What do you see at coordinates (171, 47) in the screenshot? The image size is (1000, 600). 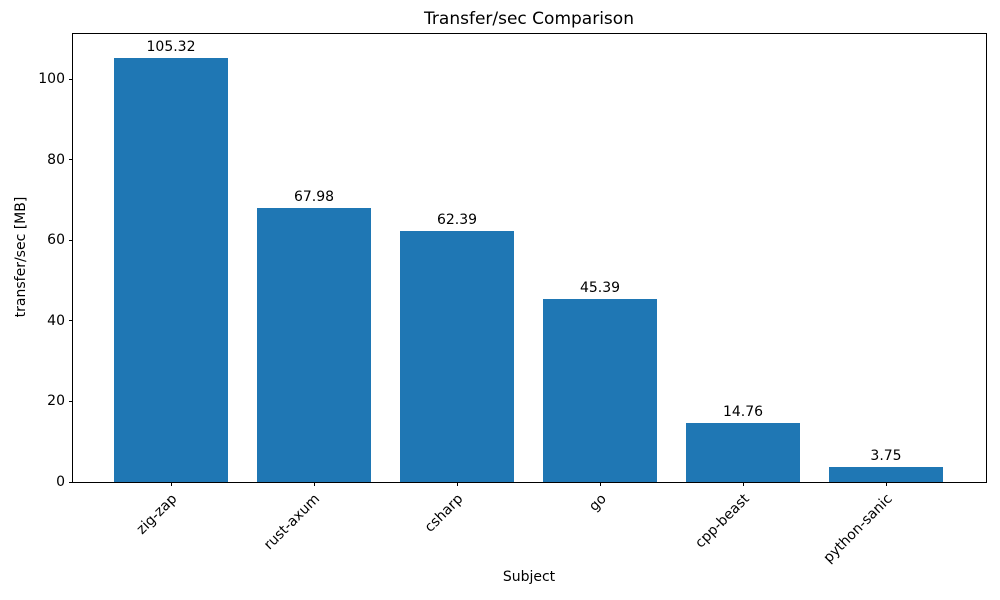 I see `bar-value-label: 105.32` at bounding box center [171, 47].